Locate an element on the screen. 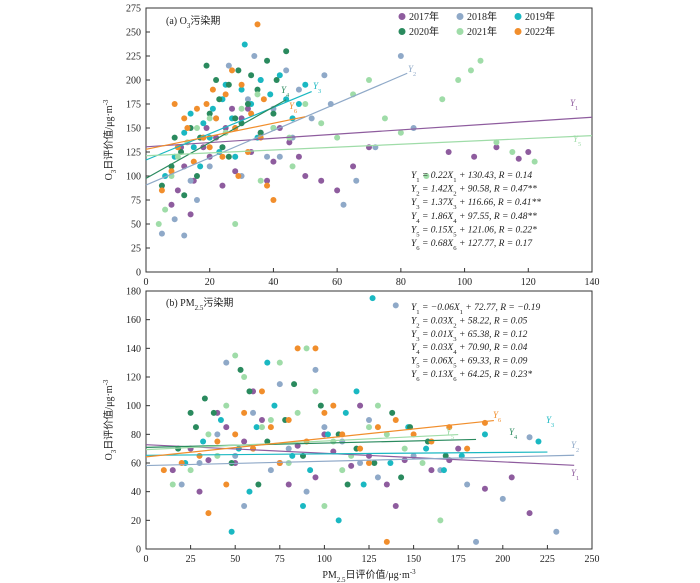 The image size is (700, 583). legend: 2017年 2018年 2019年 2020年 2021年 2022年 is located at coordinates (476, 24).